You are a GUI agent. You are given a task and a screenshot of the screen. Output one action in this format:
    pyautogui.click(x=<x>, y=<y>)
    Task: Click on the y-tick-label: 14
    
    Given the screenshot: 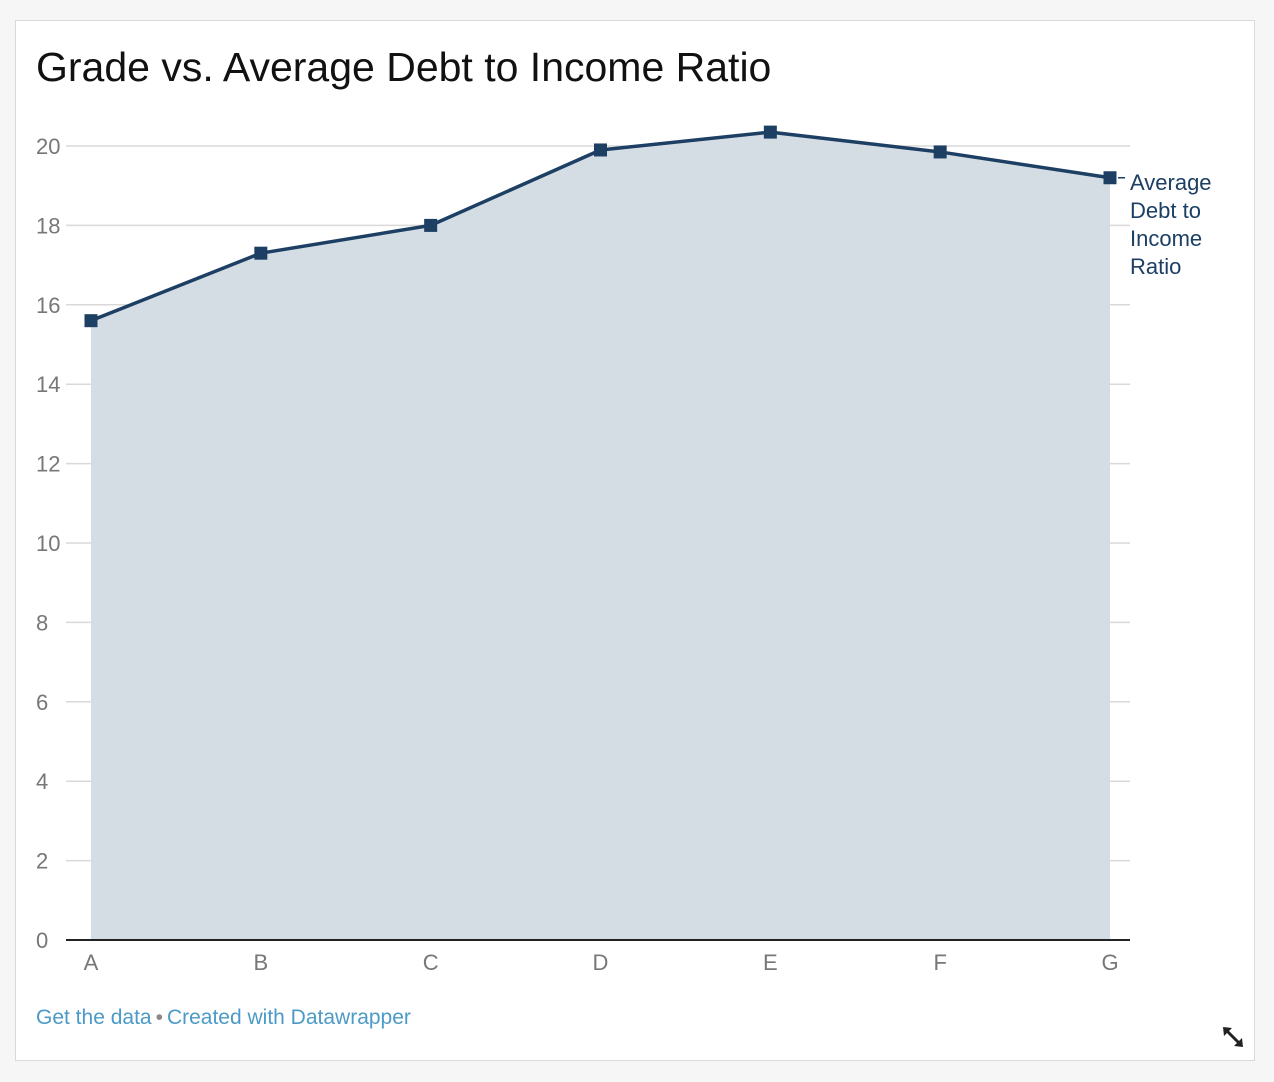 What is the action you would take?
    pyautogui.click(x=48, y=384)
    